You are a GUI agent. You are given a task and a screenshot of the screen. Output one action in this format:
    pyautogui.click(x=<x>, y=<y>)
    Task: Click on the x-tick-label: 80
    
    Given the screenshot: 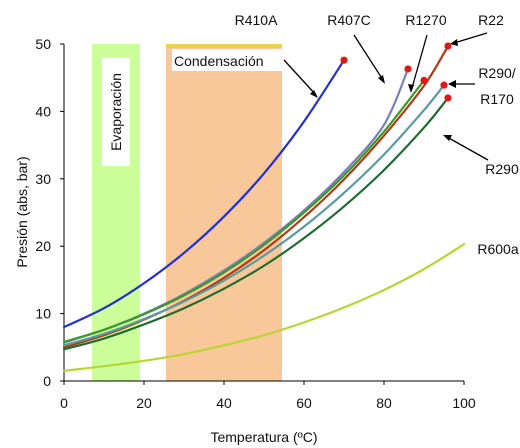 What is the action you would take?
    pyautogui.click(x=384, y=403)
    